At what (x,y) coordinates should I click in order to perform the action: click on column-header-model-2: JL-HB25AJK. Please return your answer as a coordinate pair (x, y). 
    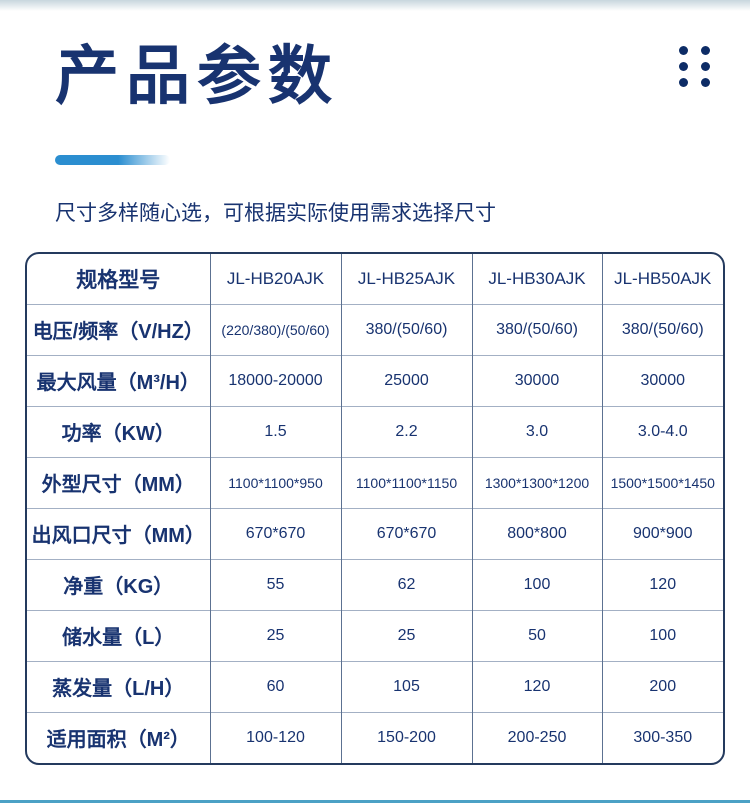
    Looking at the image, I should click on (406, 279).